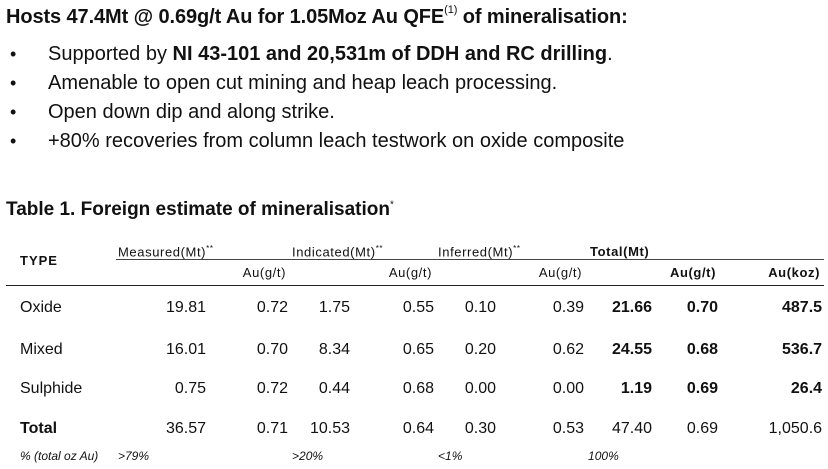  I want to click on inferred-grade-cell: 0.62, so click(568, 349).